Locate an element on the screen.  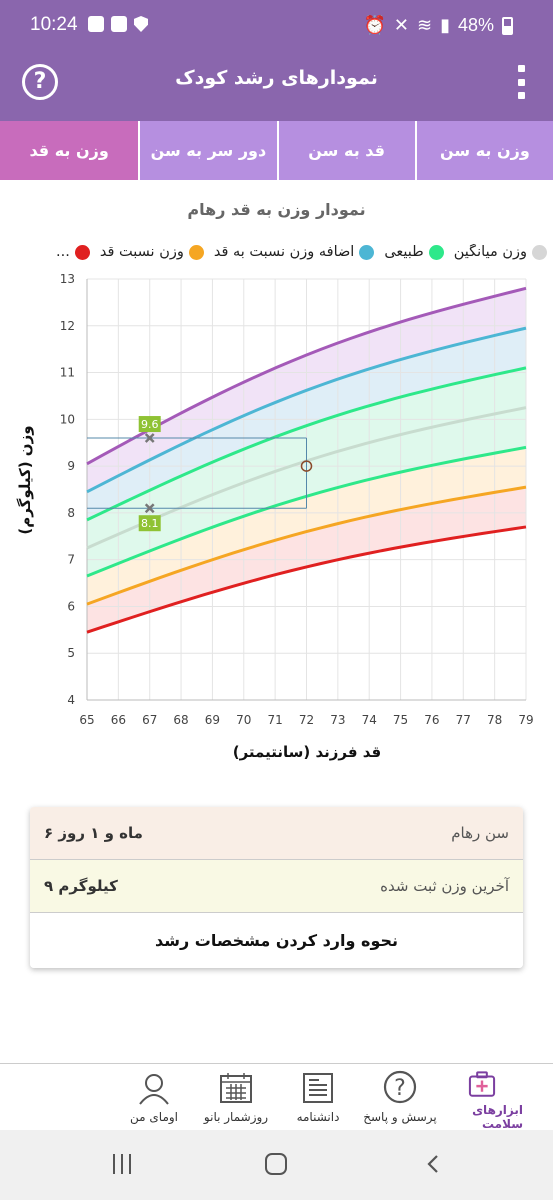
y-tick-label: 13 is located at coordinates (67, 279).